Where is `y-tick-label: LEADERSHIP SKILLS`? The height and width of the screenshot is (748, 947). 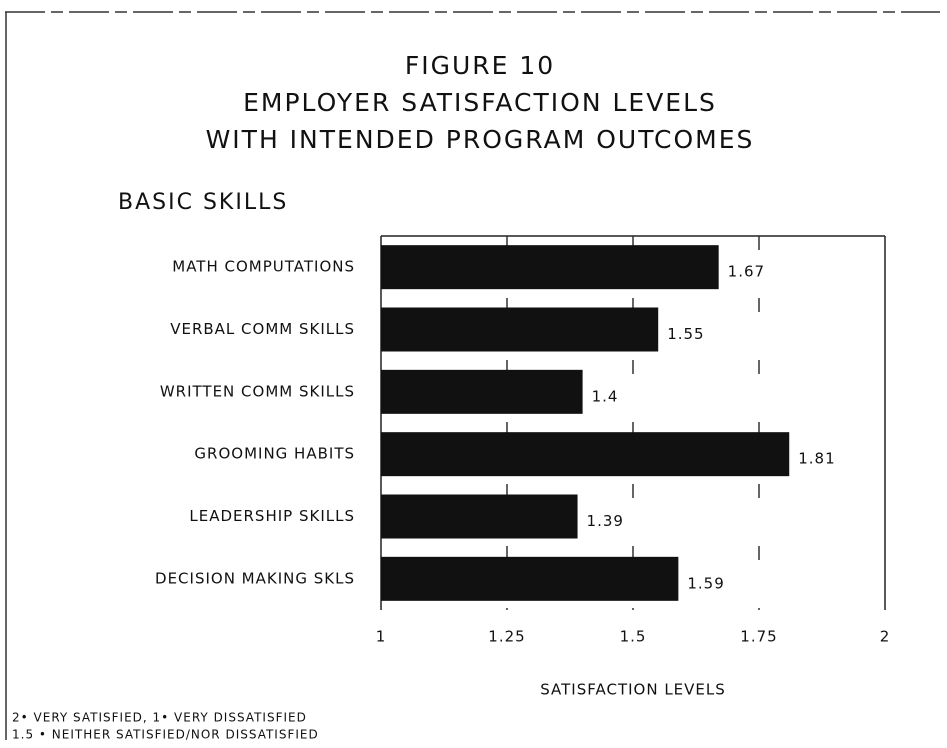
y-tick-label: LEADERSHIP SKILLS is located at coordinates (272, 516).